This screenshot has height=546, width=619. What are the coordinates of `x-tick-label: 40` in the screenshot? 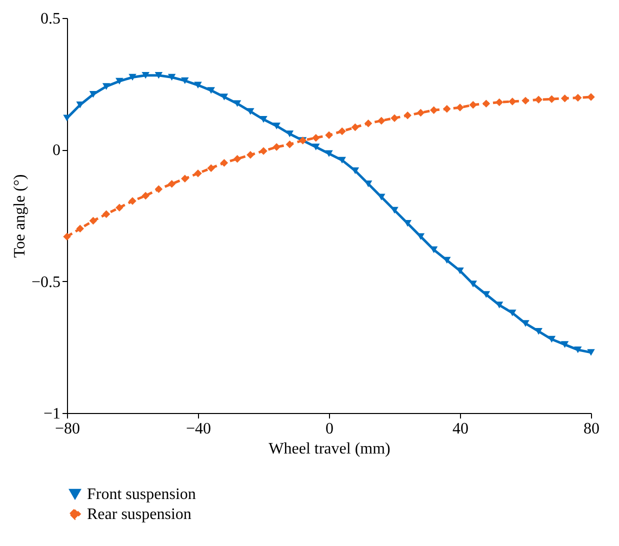 It's located at (460, 429).